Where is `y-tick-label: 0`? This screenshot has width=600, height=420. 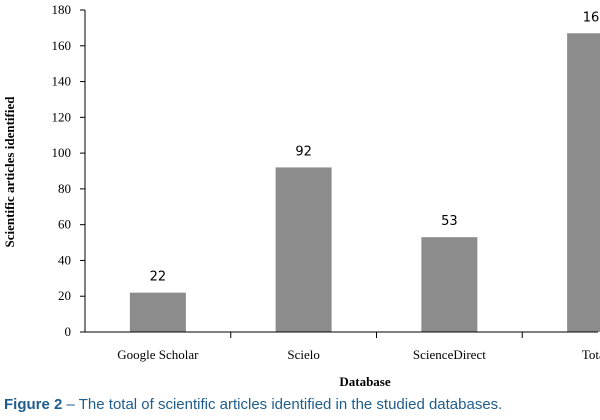
y-tick-label: 0 is located at coordinates (68, 331).